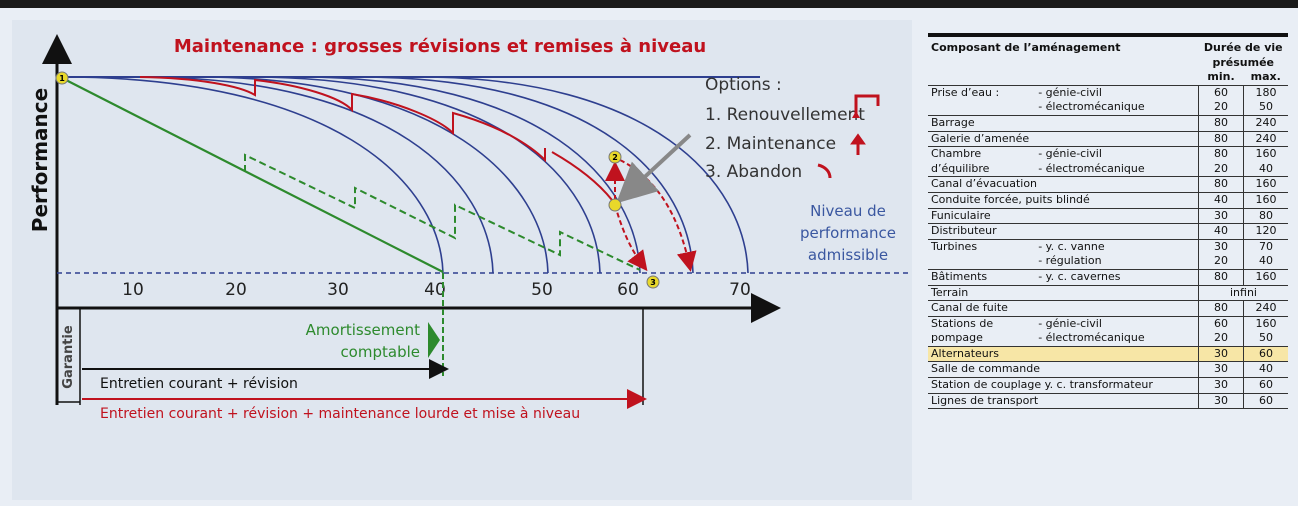  Describe the element at coordinates (1063, 401) in the screenshot. I see `component: Lignes de transport` at that location.